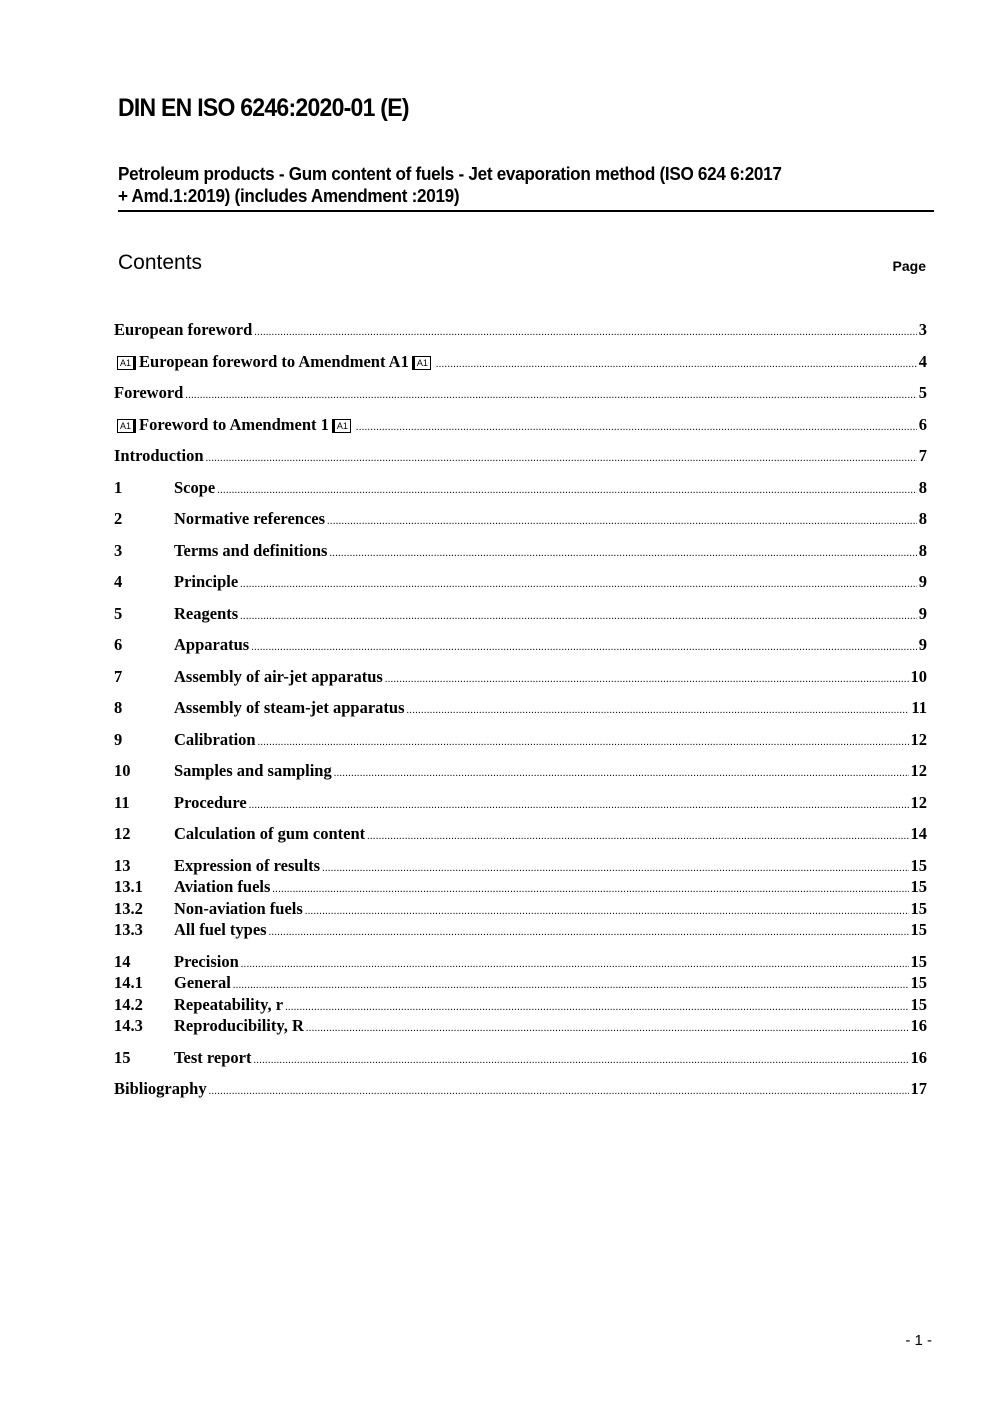  I want to click on toc-entry: 6 Apparatus 9, so click(520, 645).